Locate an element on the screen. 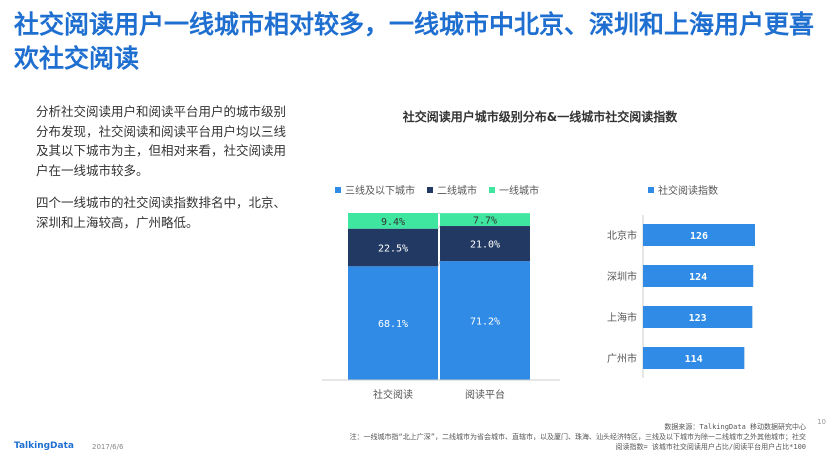 The height and width of the screenshot is (470, 836). stacked-bar-label-0-series-0: 68.1% is located at coordinates (393, 324).